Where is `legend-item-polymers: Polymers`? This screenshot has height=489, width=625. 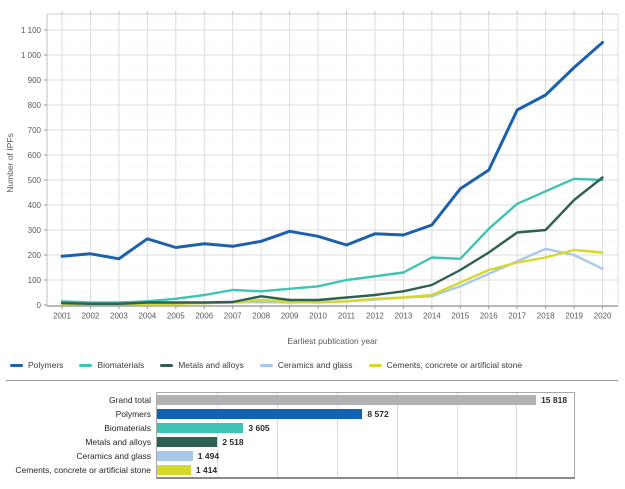 legend-item-polymers: Polymers is located at coordinates (36, 365).